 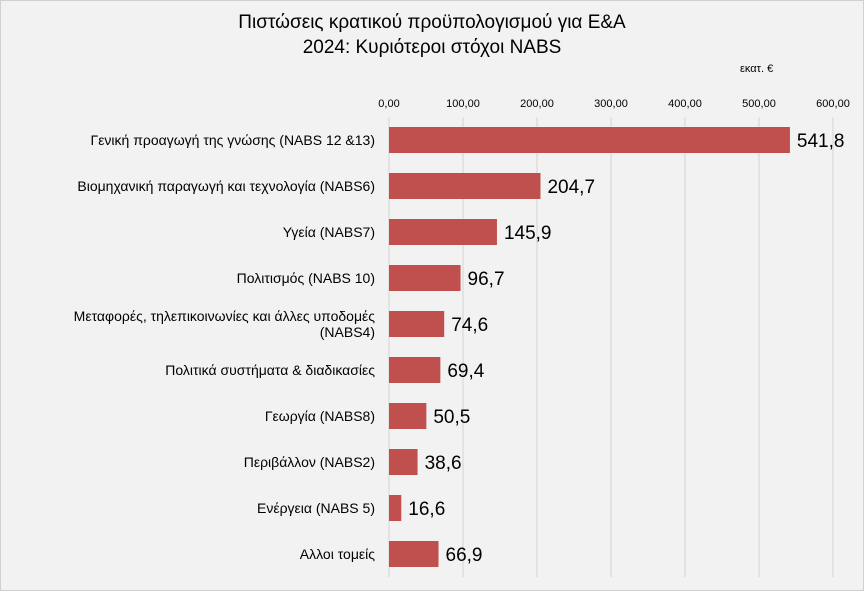 What do you see at coordinates (463, 104) in the screenshot?
I see `x-tick-label: 100,00` at bounding box center [463, 104].